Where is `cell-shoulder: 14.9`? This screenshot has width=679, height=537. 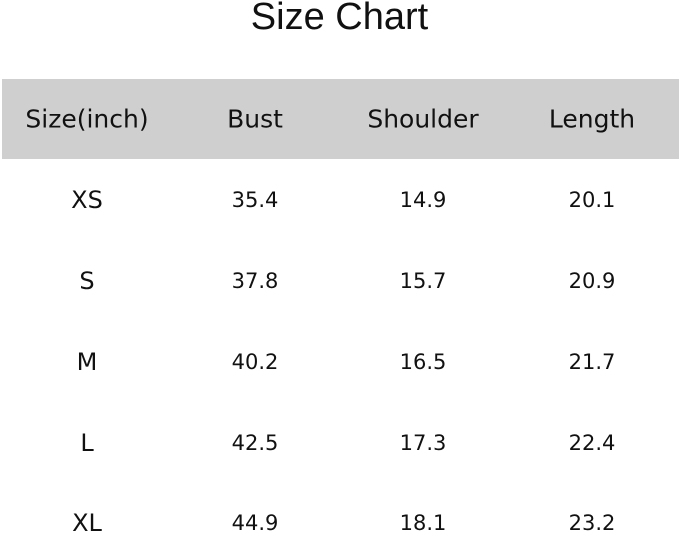 cell-shoulder: 14.9 is located at coordinates (423, 200).